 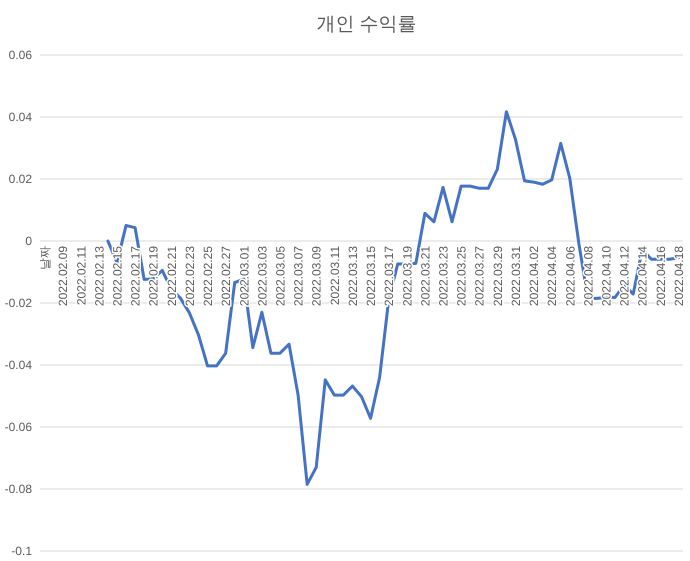 I want to click on y-tick-label: -0.08, so click(x=18, y=489).